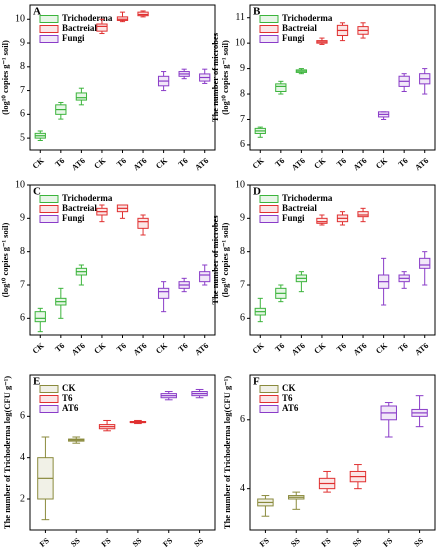  Describe the element at coordinates (36, 382) in the screenshot. I see `panel-label: E` at that location.